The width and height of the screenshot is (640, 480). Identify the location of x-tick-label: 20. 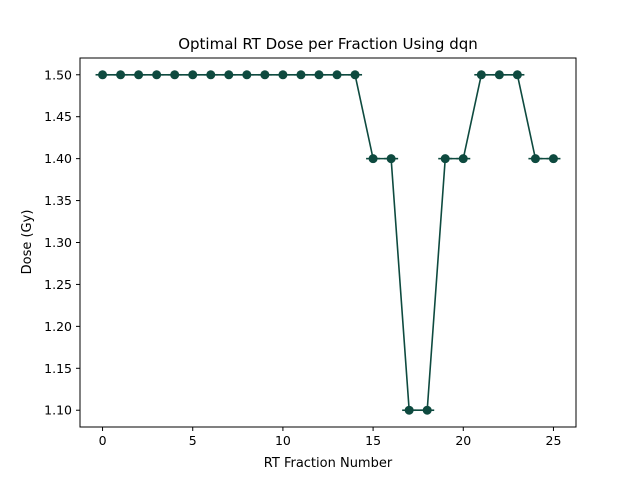
(463, 440).